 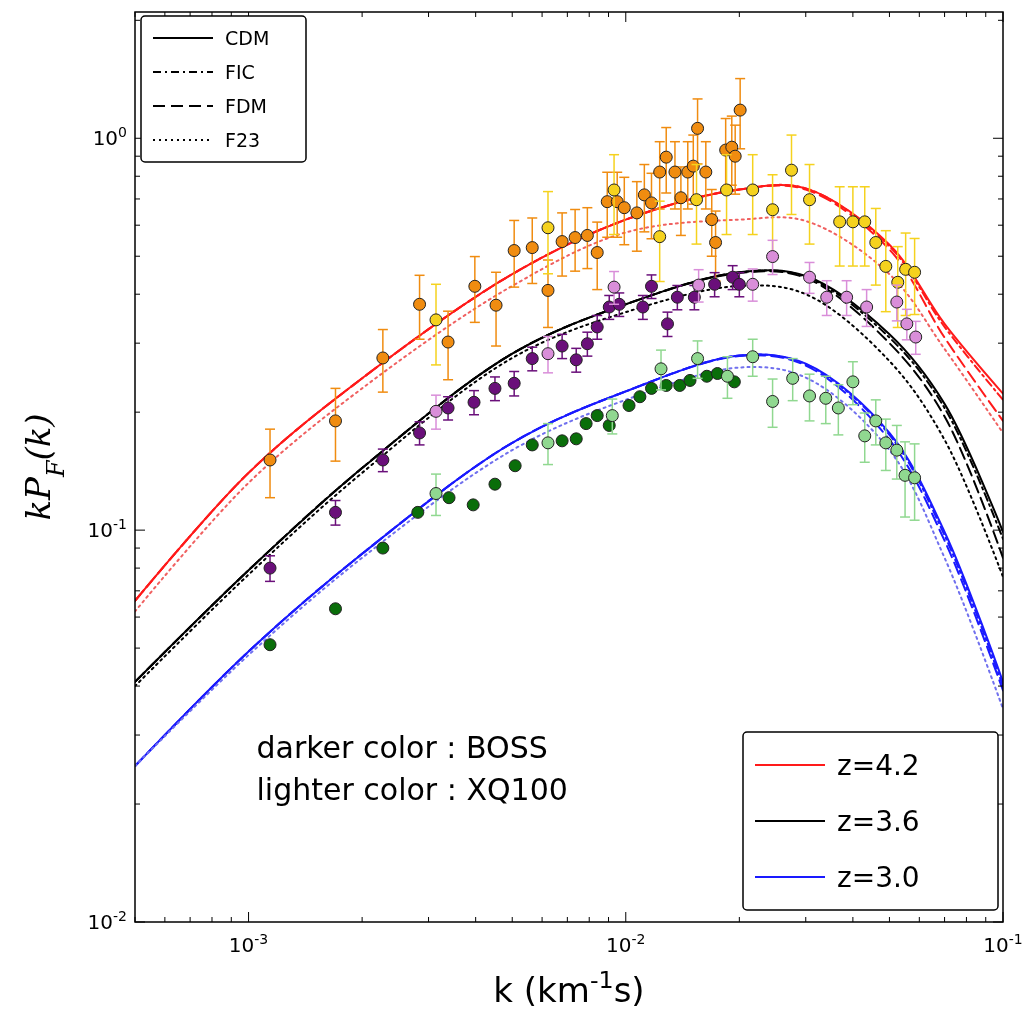 I want to click on legend-label: z=3.0, so click(x=878, y=877).